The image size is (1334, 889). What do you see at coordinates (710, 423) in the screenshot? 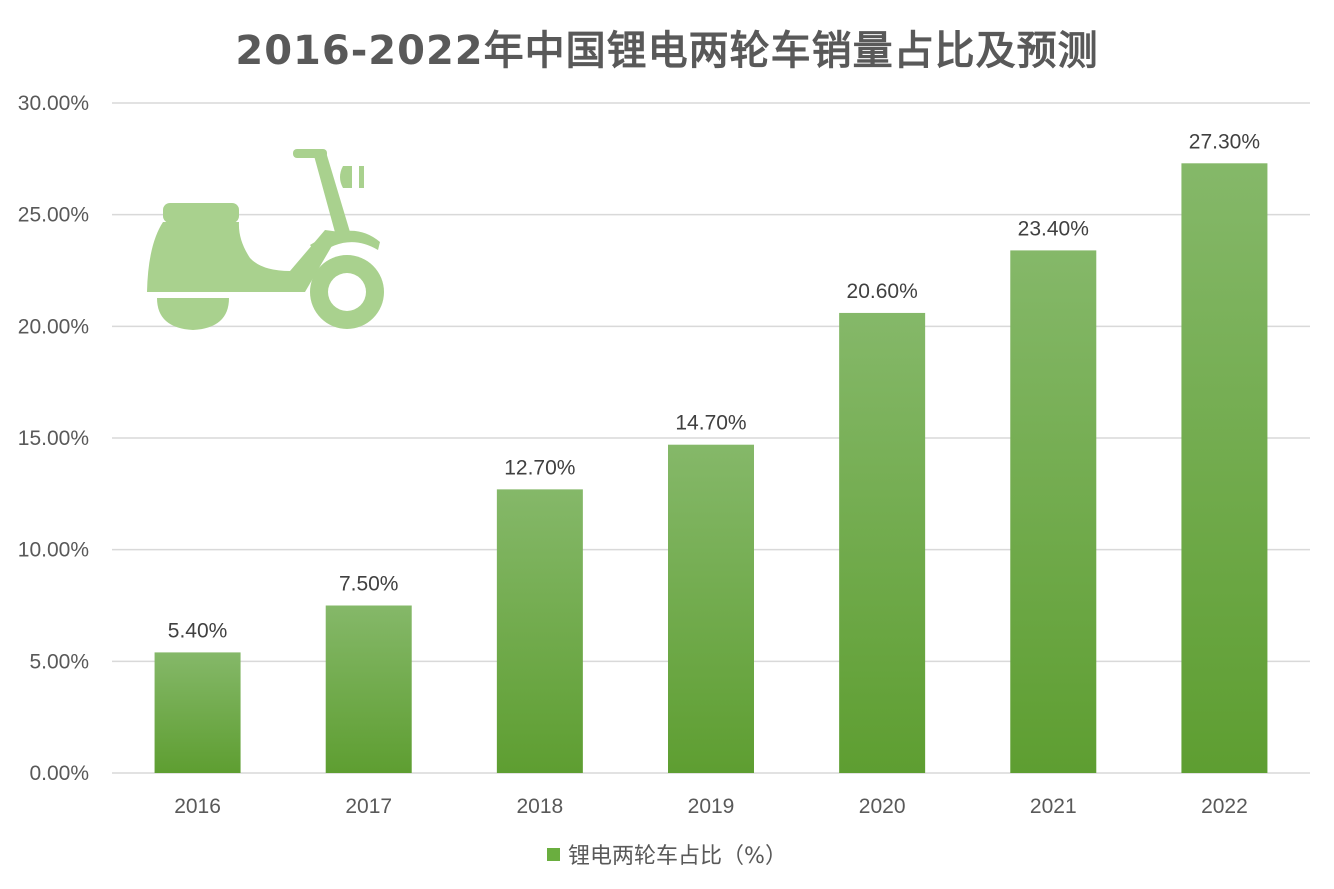
I see `data-label: 14.70%` at bounding box center [710, 423].